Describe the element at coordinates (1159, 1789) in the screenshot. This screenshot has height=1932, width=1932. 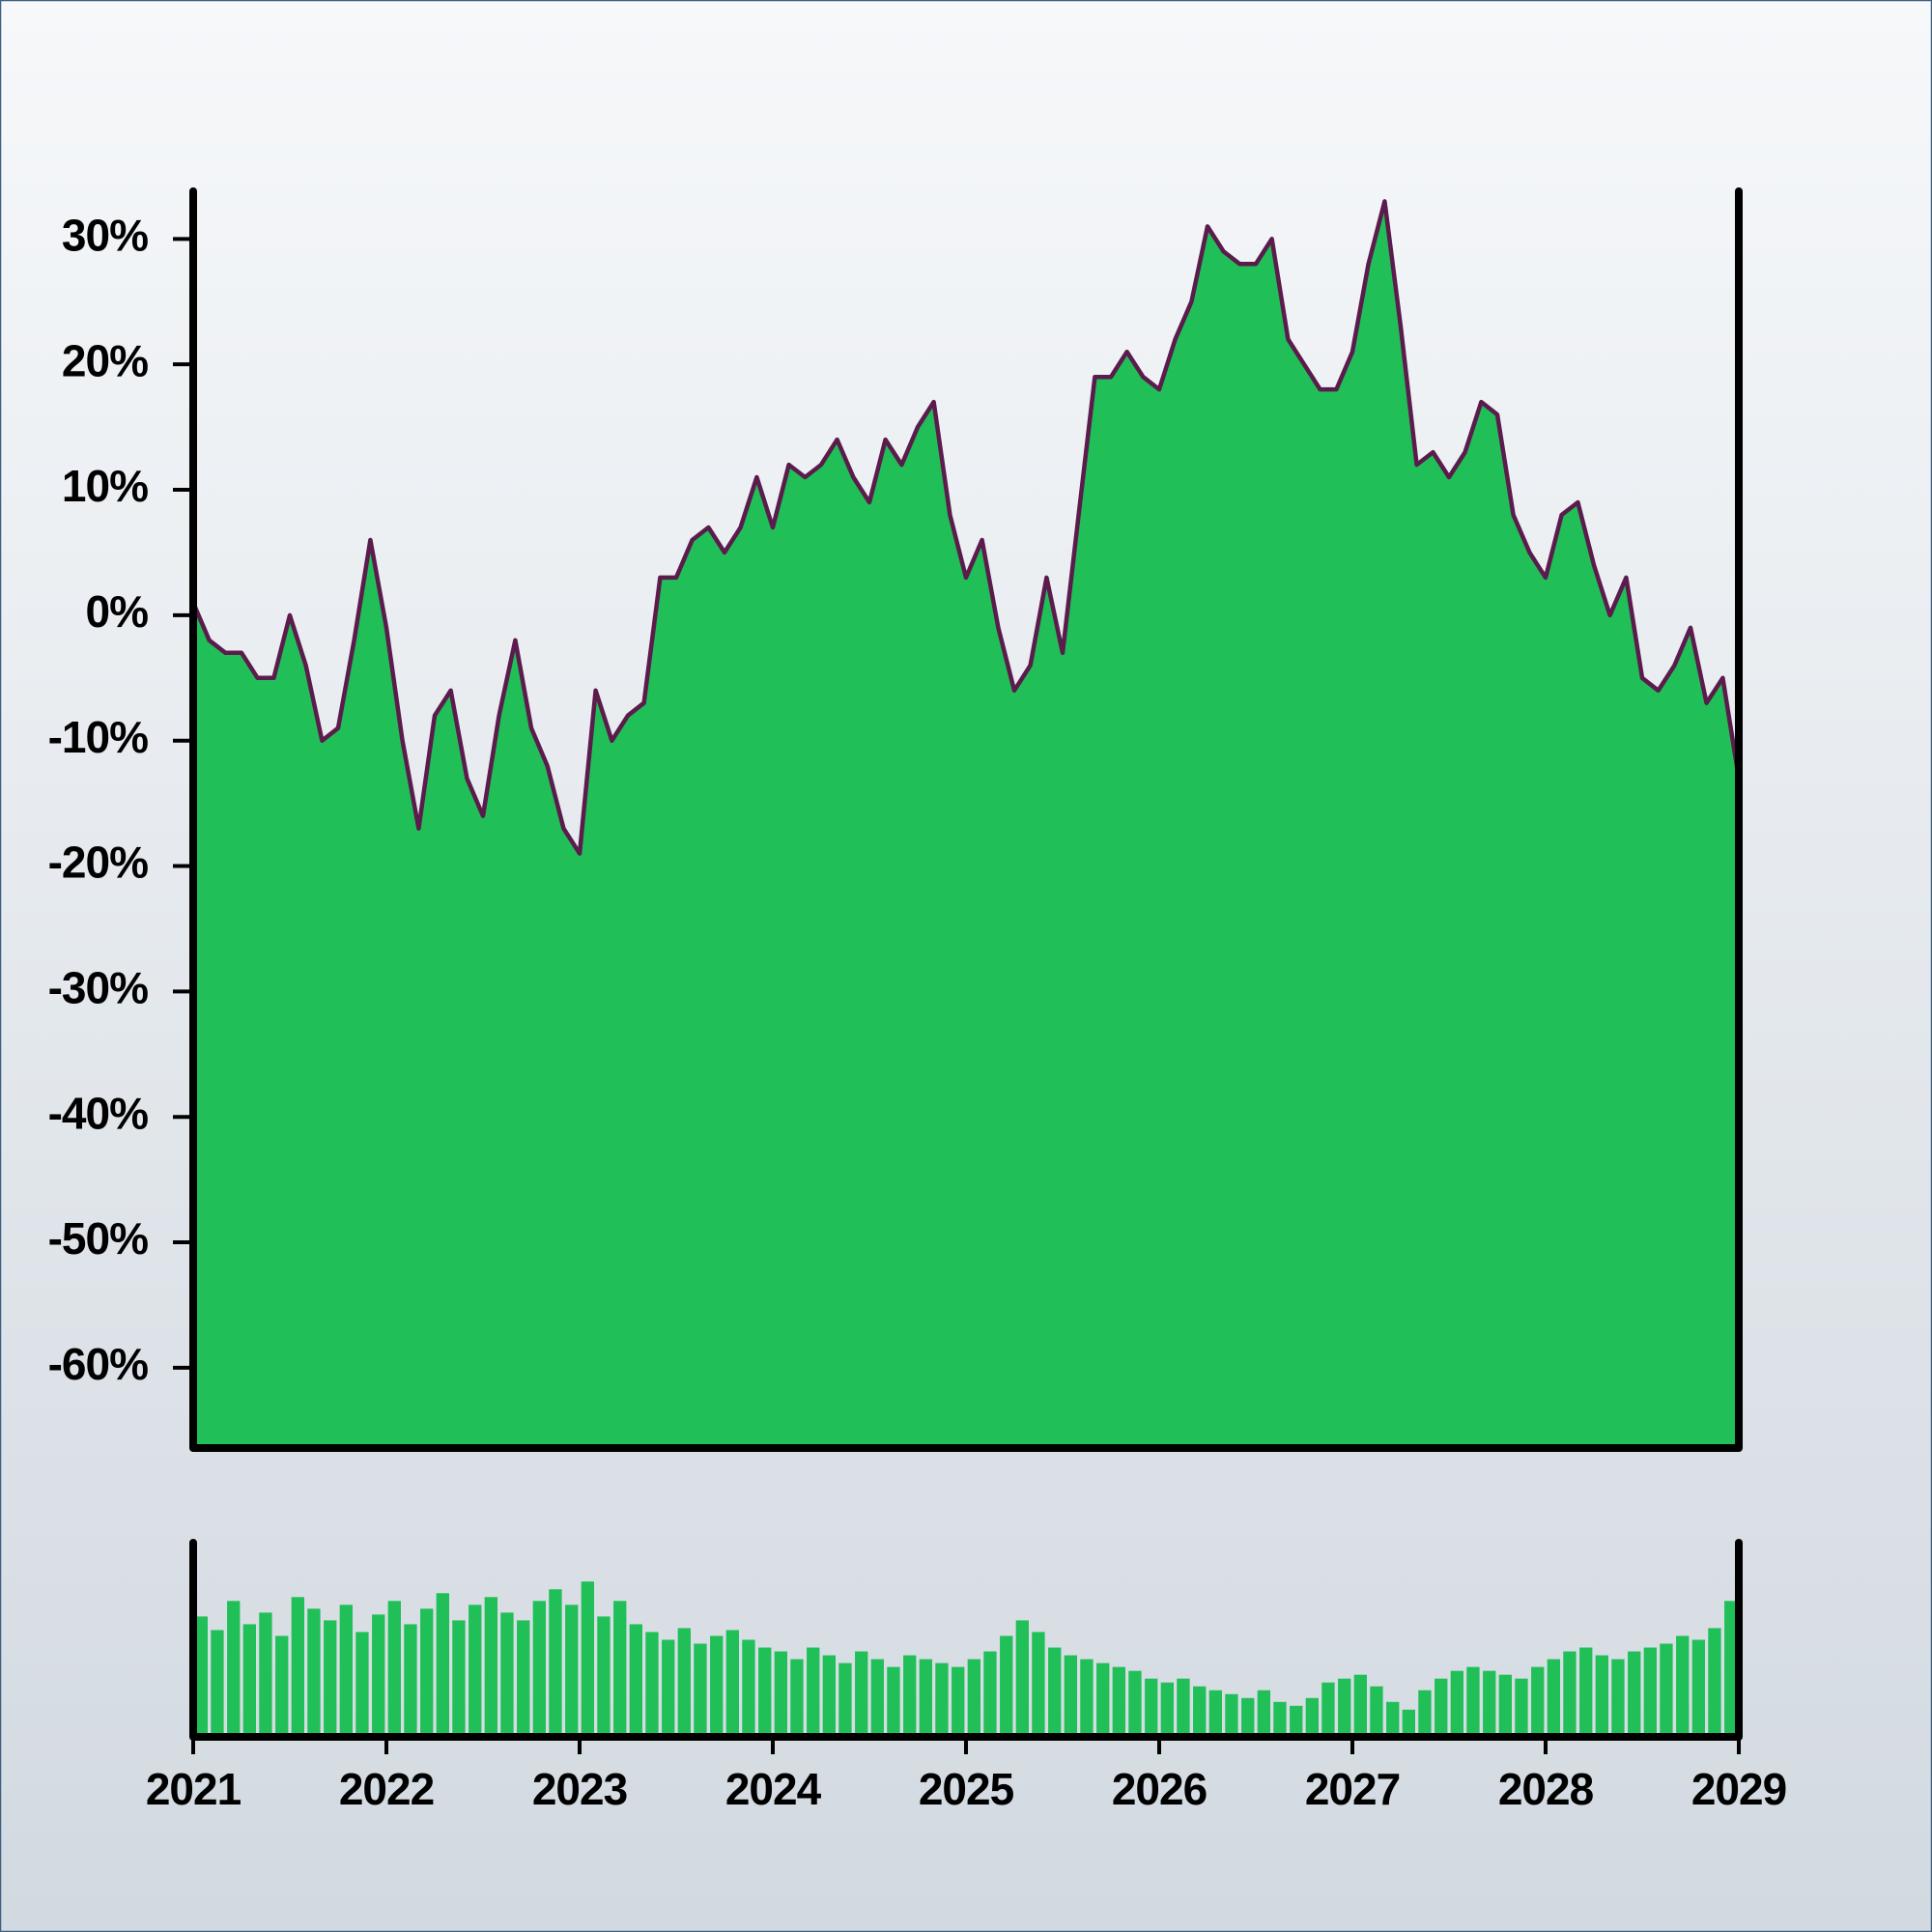
I see `x-tick-label: 2026` at that location.